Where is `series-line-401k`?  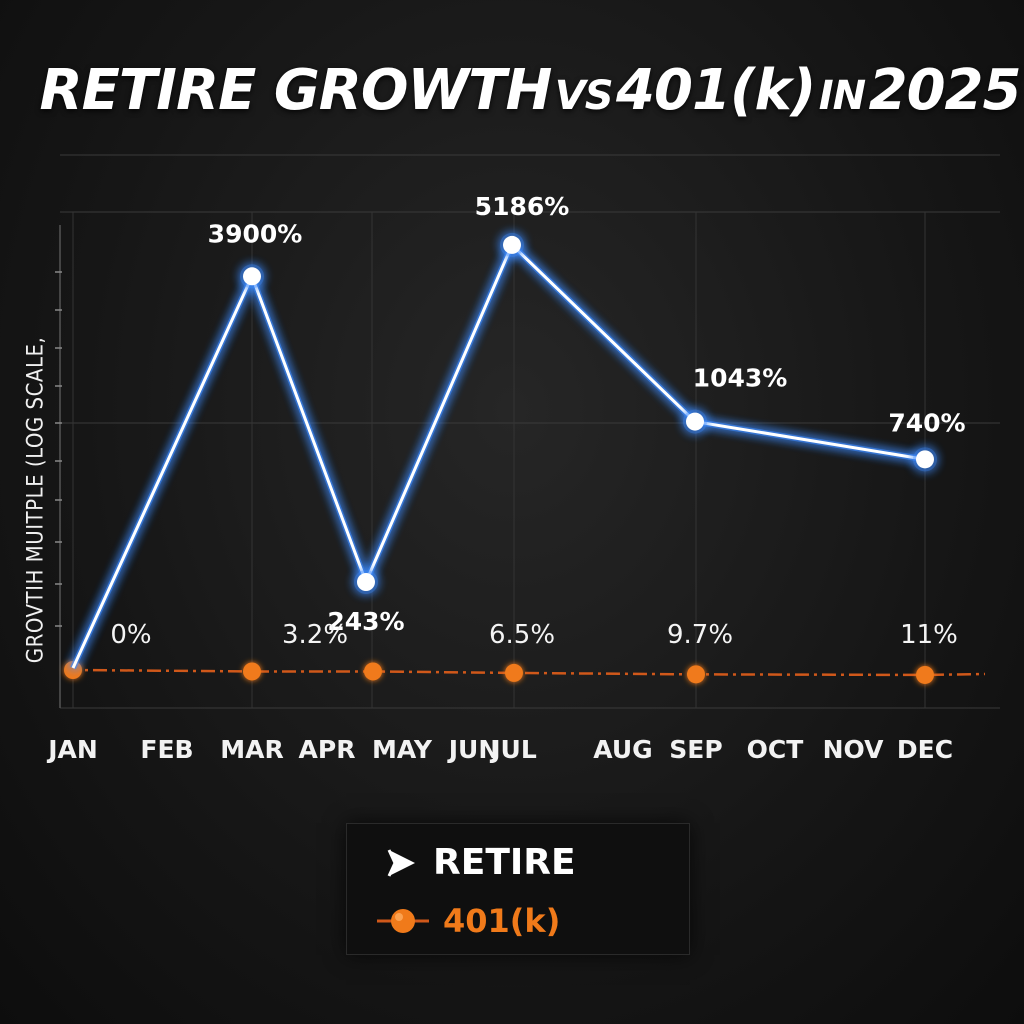 series-line-401k is located at coordinates (526, 672).